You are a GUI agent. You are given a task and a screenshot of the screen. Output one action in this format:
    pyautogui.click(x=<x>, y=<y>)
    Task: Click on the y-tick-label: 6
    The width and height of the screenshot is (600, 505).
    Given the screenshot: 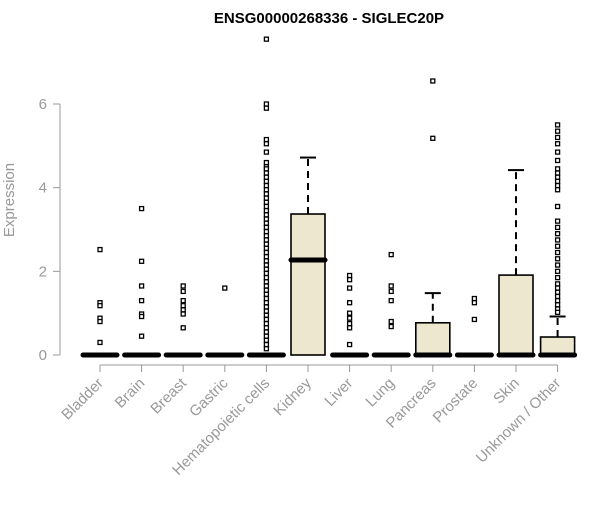 What is the action you would take?
    pyautogui.click(x=43, y=104)
    